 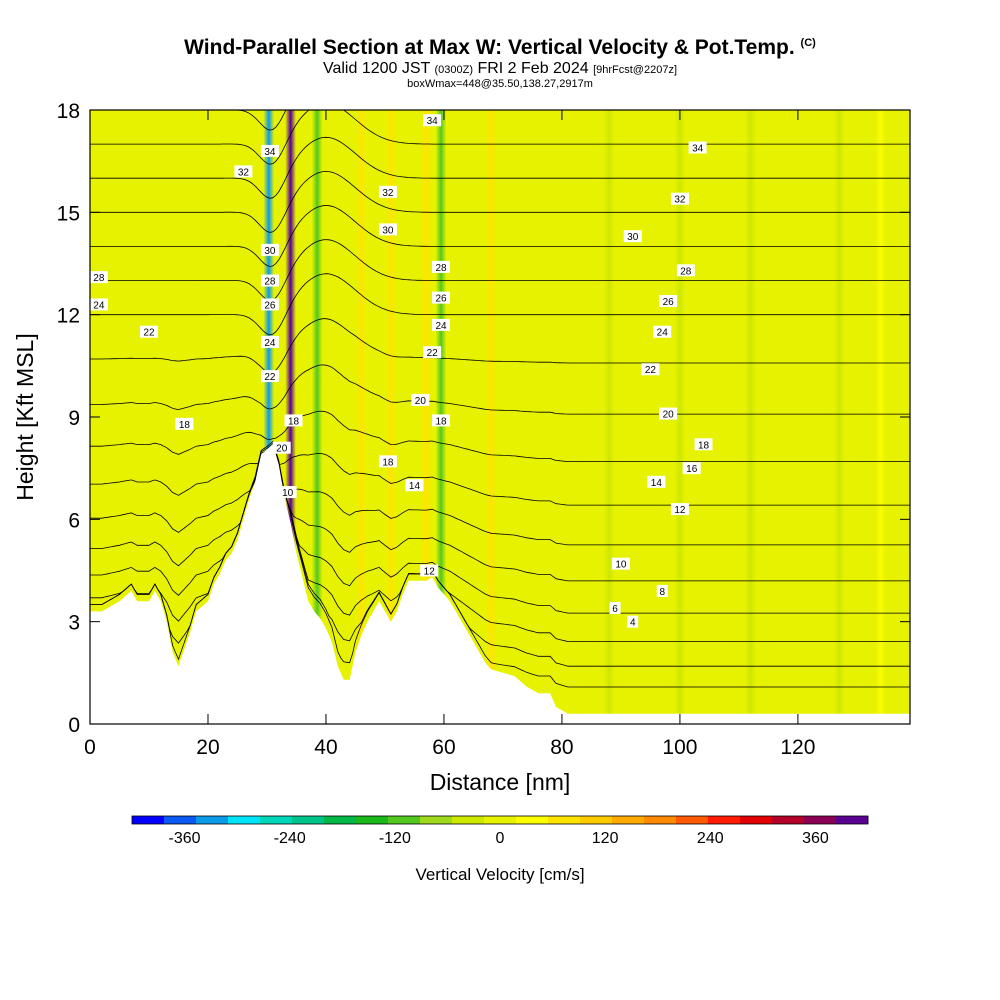 What do you see at coordinates (207, 747) in the screenshot?
I see `x-tick-label: 20` at bounding box center [207, 747].